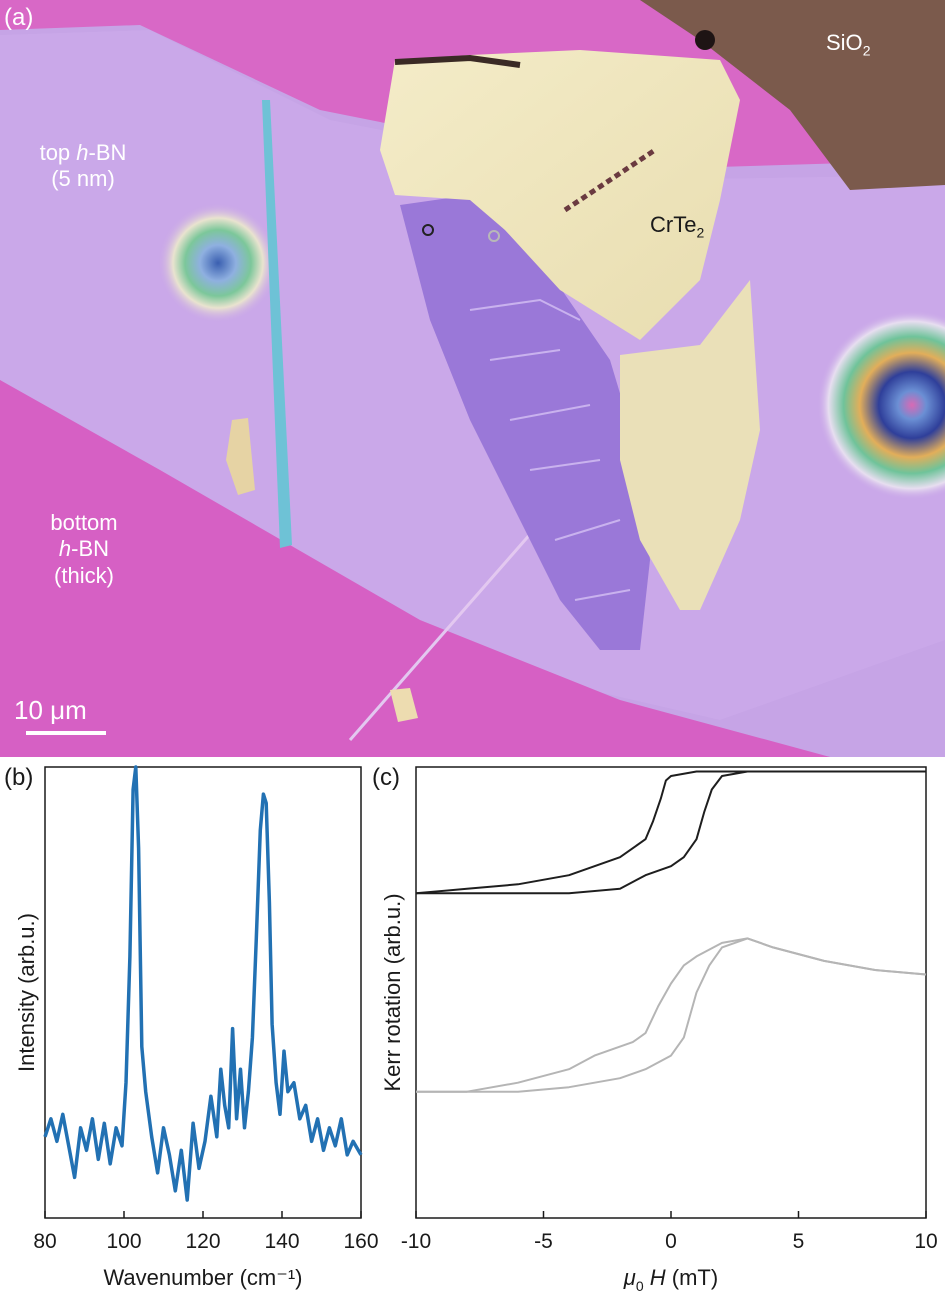 This screenshot has width=945, height=1296. What do you see at coordinates (690, 445) in the screenshot?
I see `crte2-lower-piece` at bounding box center [690, 445].